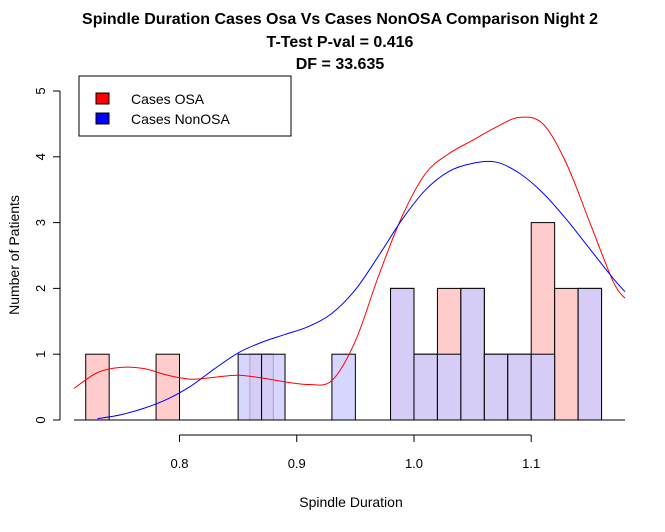 This screenshot has width=665, height=532. I want to click on legend-label-osa: Cases OSA, so click(168, 99).